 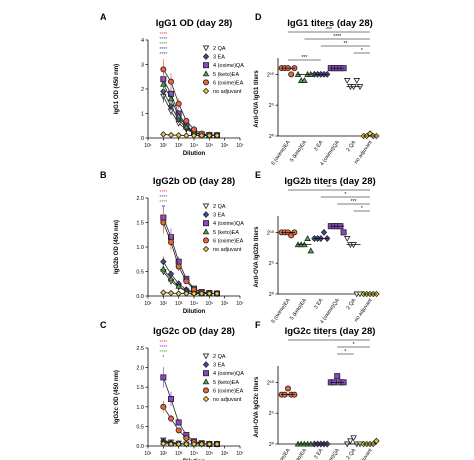 I want to click on x-tick-label: 10⁴, so click(x=194, y=454).